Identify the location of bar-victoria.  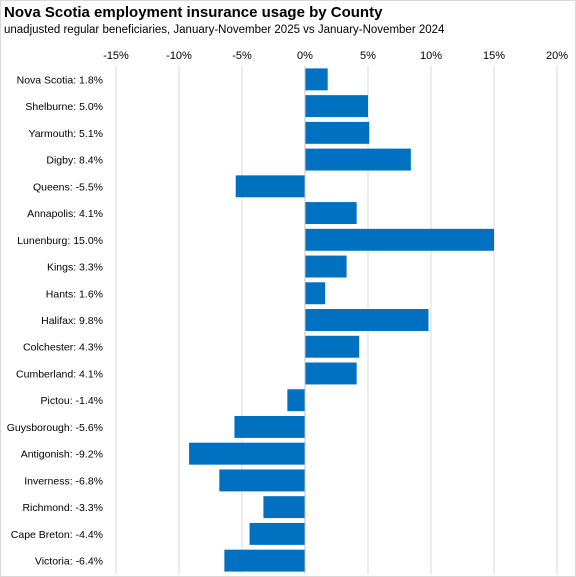
(264, 560).